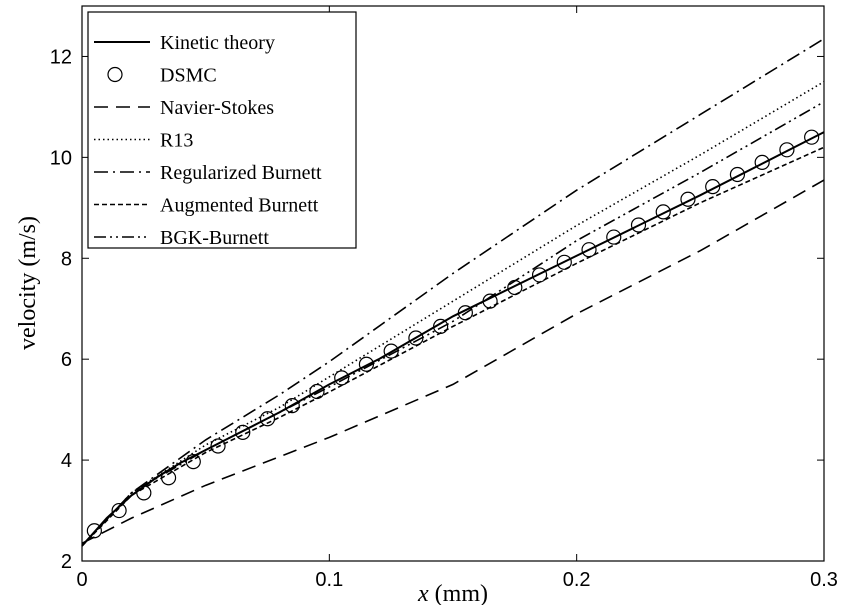 This screenshot has width=843, height=605. I want to click on legend-label-r13: R13, so click(176, 141).